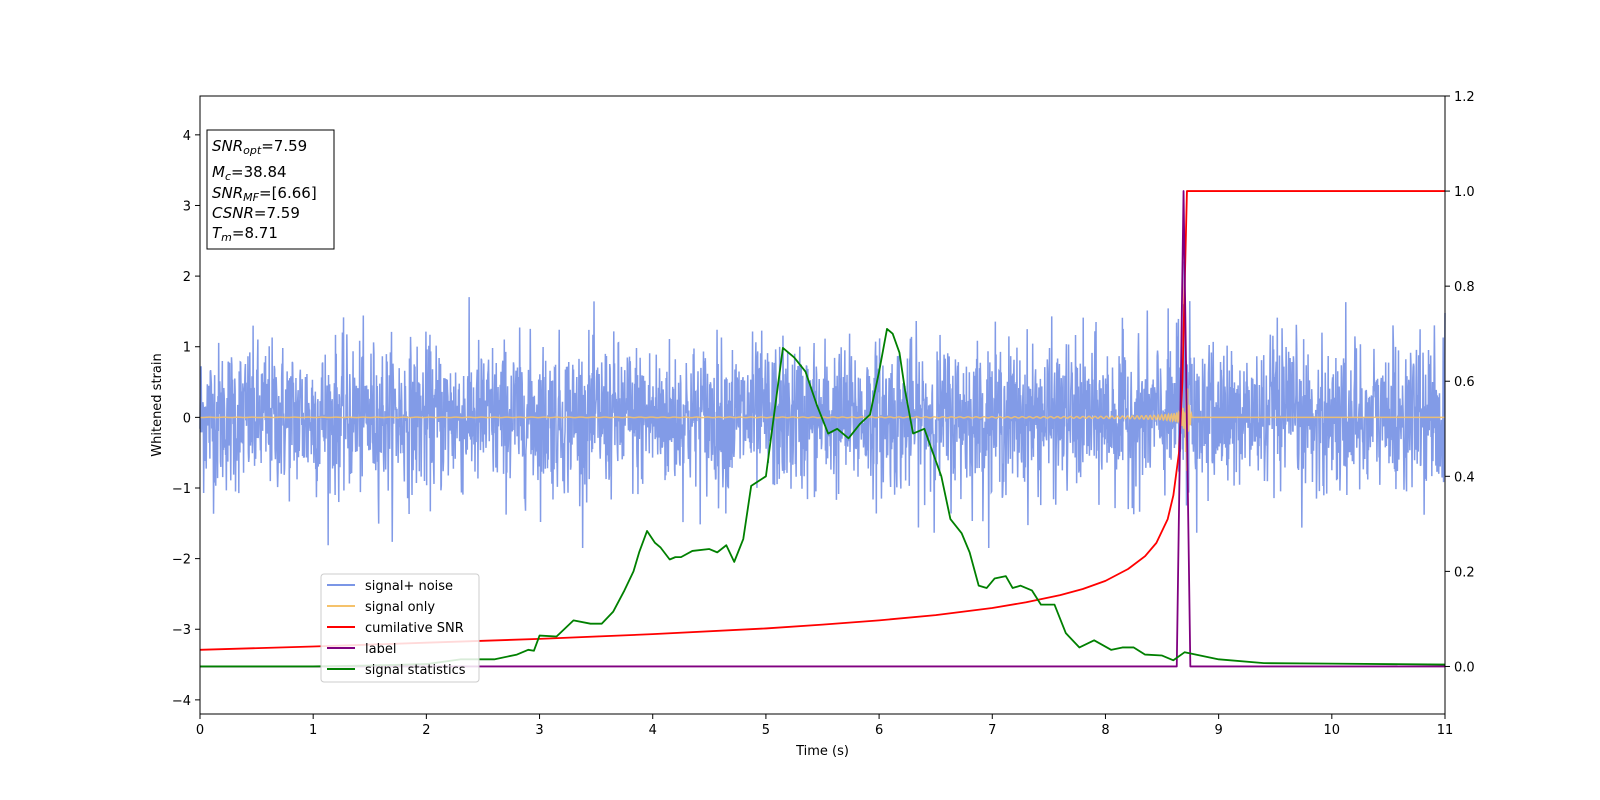 This screenshot has width=1600, height=800. Describe the element at coordinates (1464, 667) in the screenshot. I see `y-right-tick-label: 0.0` at that location.